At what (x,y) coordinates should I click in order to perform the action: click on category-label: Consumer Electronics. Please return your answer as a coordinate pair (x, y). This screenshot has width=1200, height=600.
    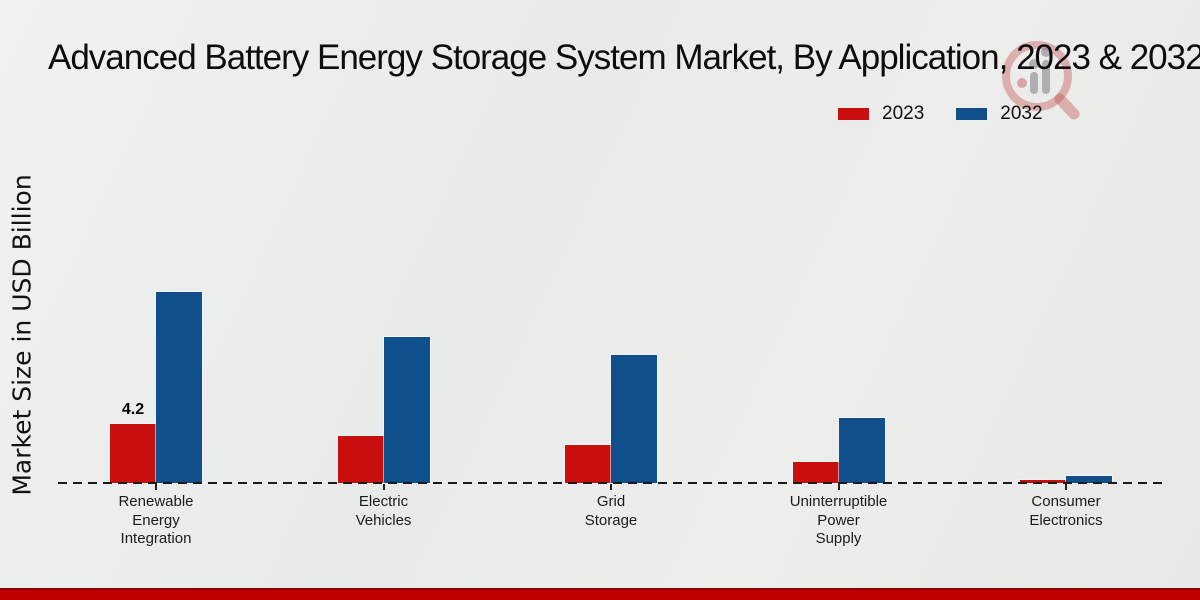
    Looking at the image, I should click on (1066, 511).